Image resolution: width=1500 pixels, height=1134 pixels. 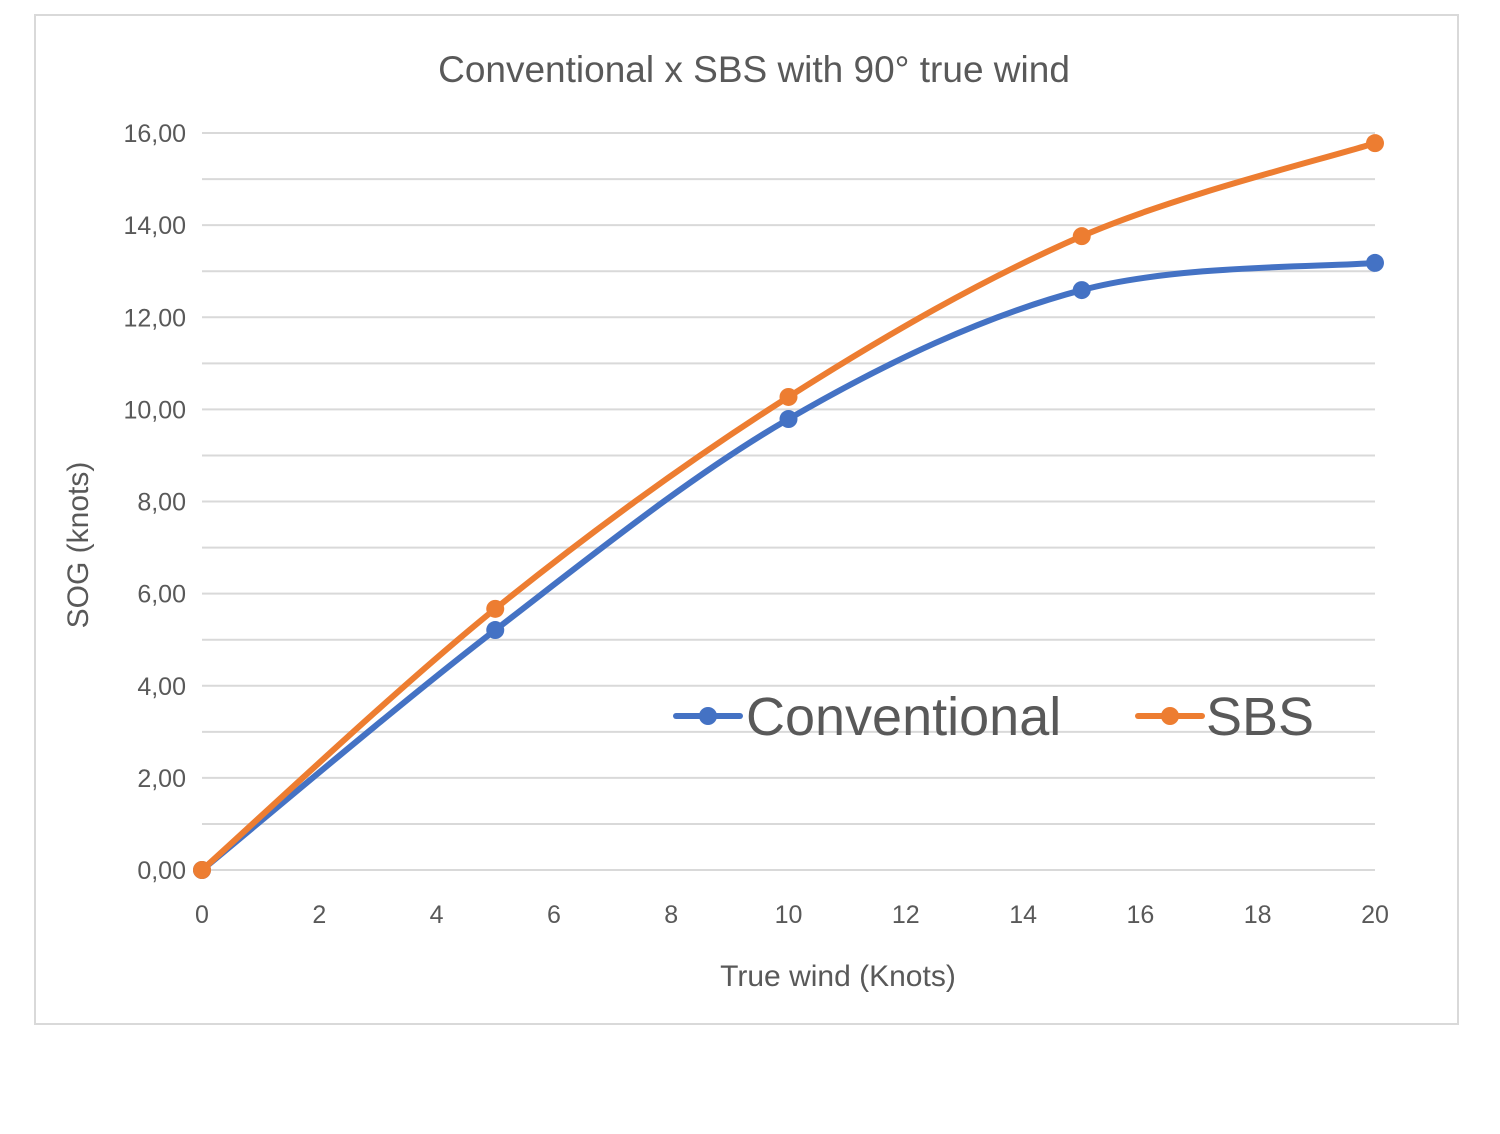 I want to click on y-axis-ticks: 0,00 2,00 4,00 6,00 8,00 10,00 12,00 14,00 16,00, so click(x=154, y=502).